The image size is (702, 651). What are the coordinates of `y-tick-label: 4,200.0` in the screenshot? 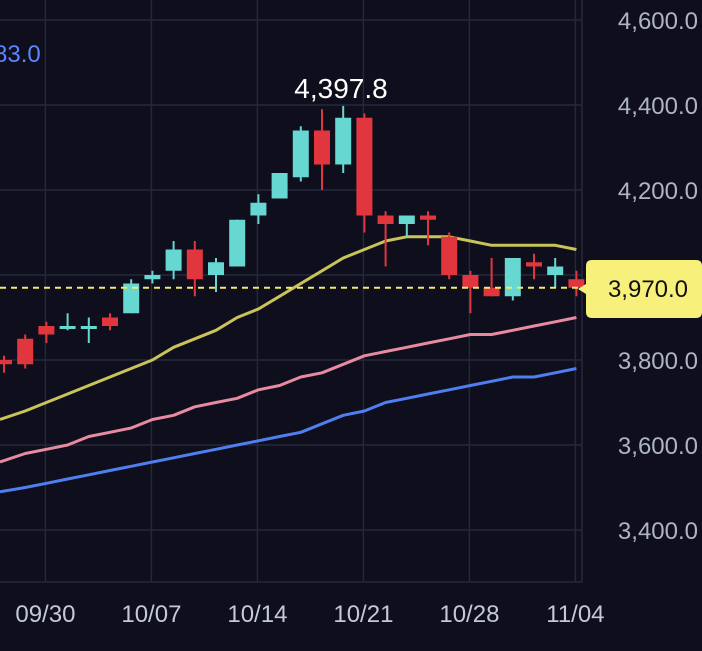 It's located at (658, 191).